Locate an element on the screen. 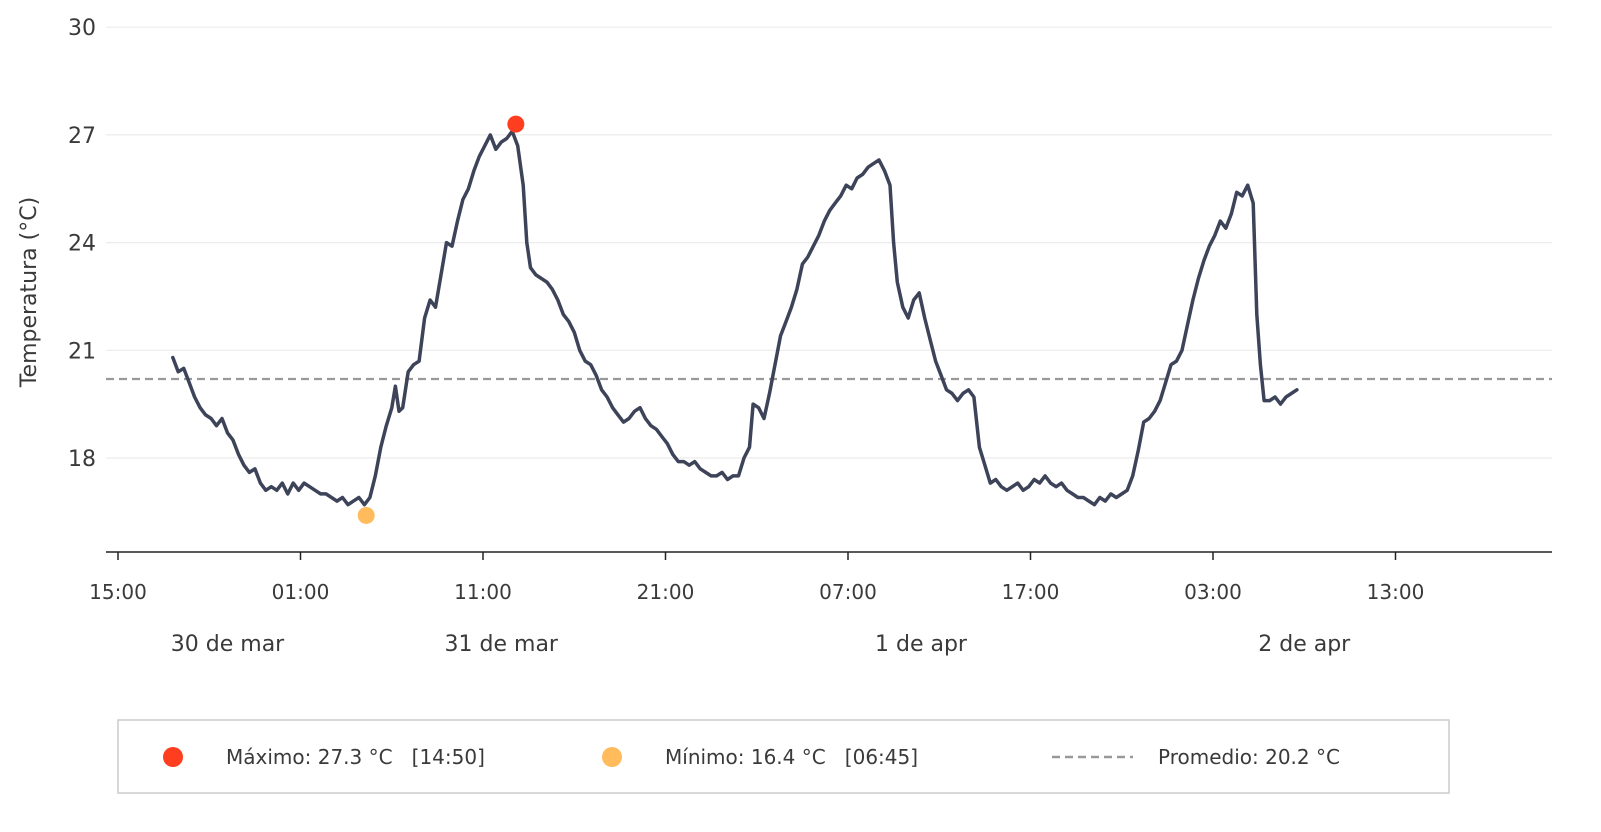 The image size is (1601, 832). legend-mean-label: Promedio: 20.2 °C is located at coordinates (1249, 757).